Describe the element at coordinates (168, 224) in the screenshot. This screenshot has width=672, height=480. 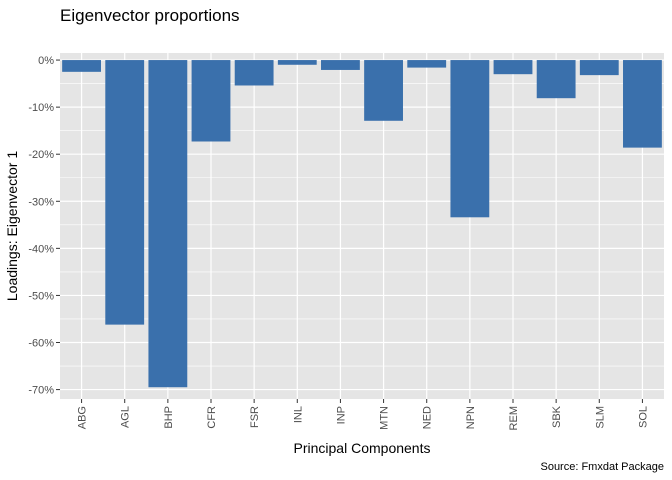
I see `bar-bhp` at that location.